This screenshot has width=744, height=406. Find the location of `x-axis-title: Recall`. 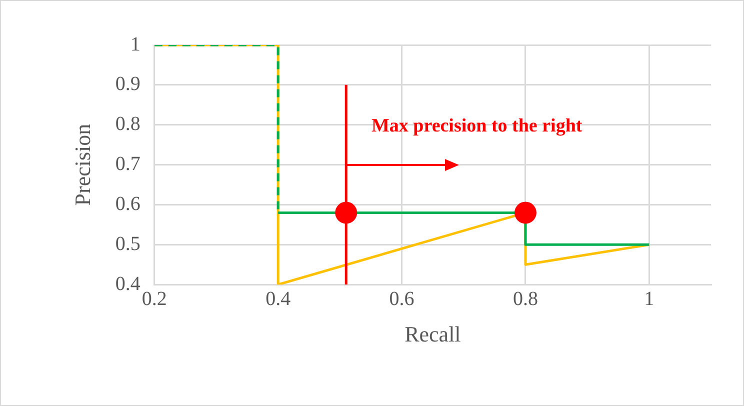

x-axis-title: Recall is located at coordinates (432, 334).